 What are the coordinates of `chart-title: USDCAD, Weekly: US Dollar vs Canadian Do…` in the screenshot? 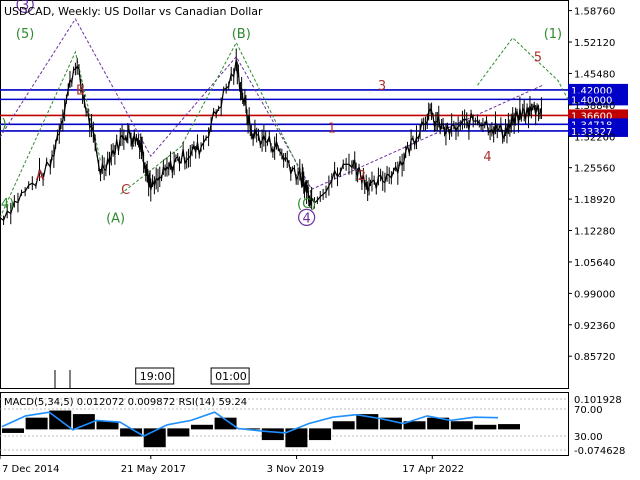 It's located at (133, 11).